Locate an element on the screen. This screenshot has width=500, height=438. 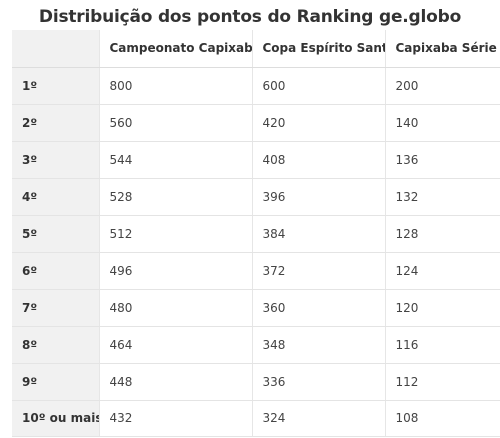
table-row: 2º 560 420 140 is located at coordinates (256, 123).